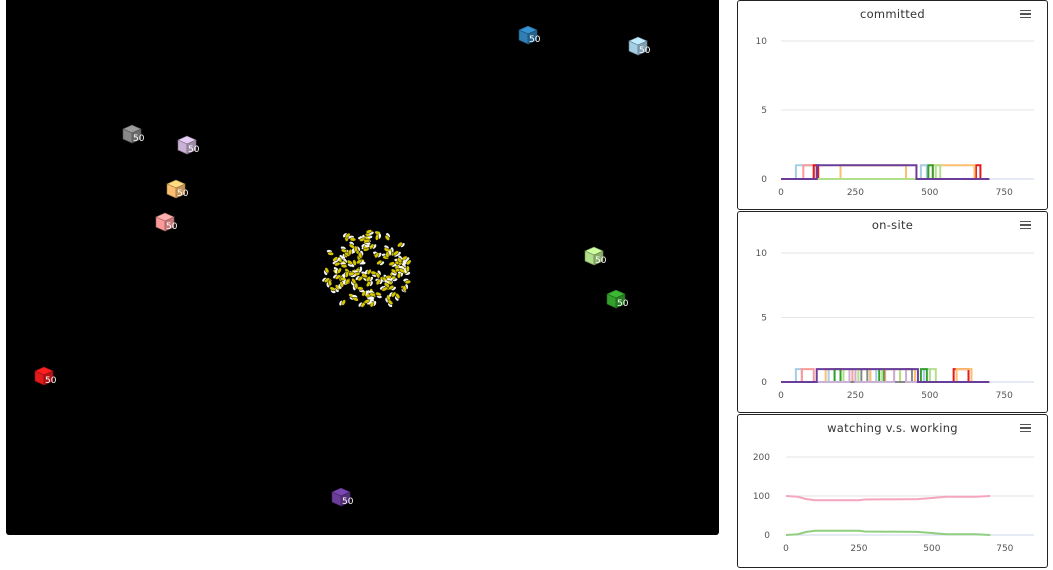  Describe the element at coordinates (892, 225) in the screenshot. I see `chart-title: on-site` at that location.